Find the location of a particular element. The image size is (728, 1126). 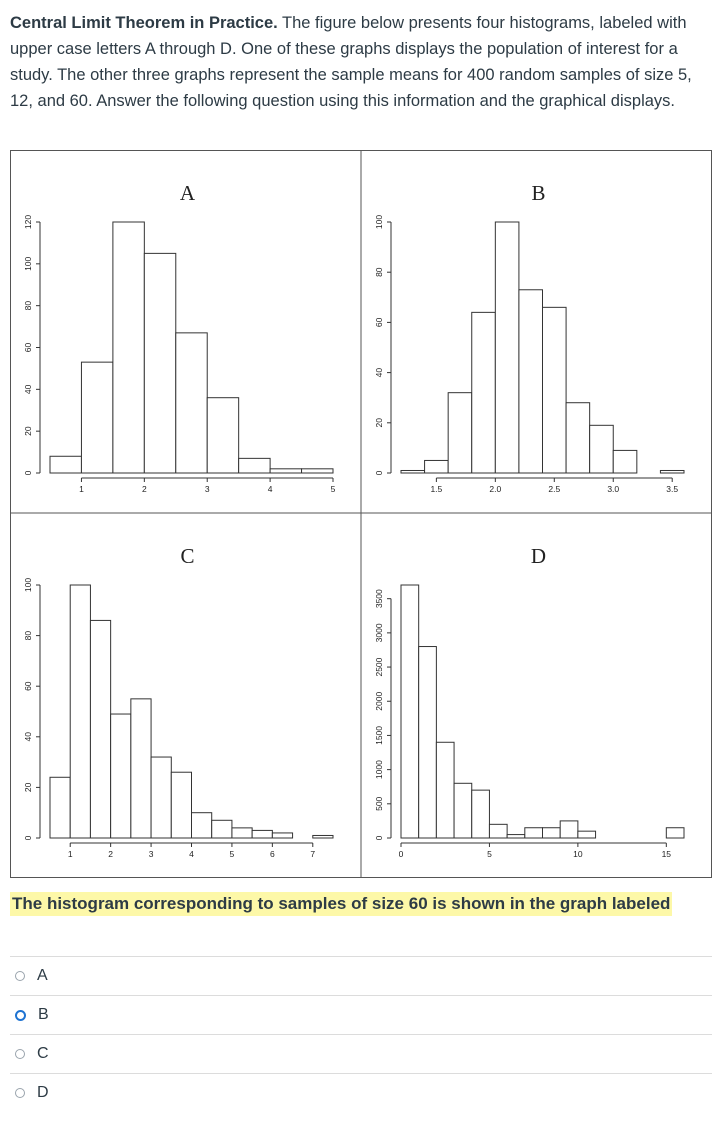

x-tick-label: 2.5 is located at coordinates (554, 489).